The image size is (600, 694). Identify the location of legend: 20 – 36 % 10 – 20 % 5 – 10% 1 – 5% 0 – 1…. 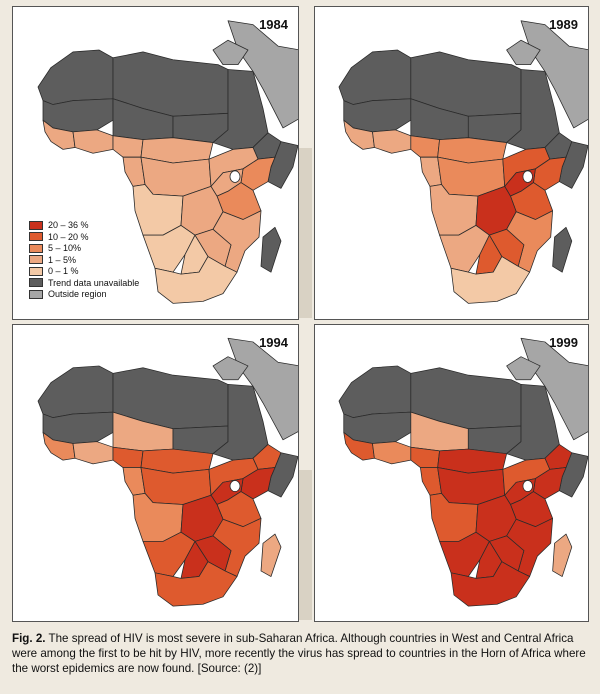
(109, 260).